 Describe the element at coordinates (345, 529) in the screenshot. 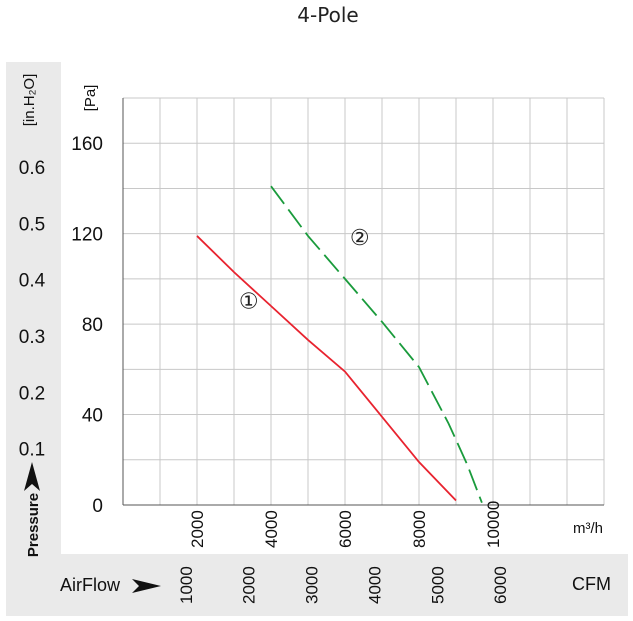

I see `x-tick-label-m3h: 6000` at that location.